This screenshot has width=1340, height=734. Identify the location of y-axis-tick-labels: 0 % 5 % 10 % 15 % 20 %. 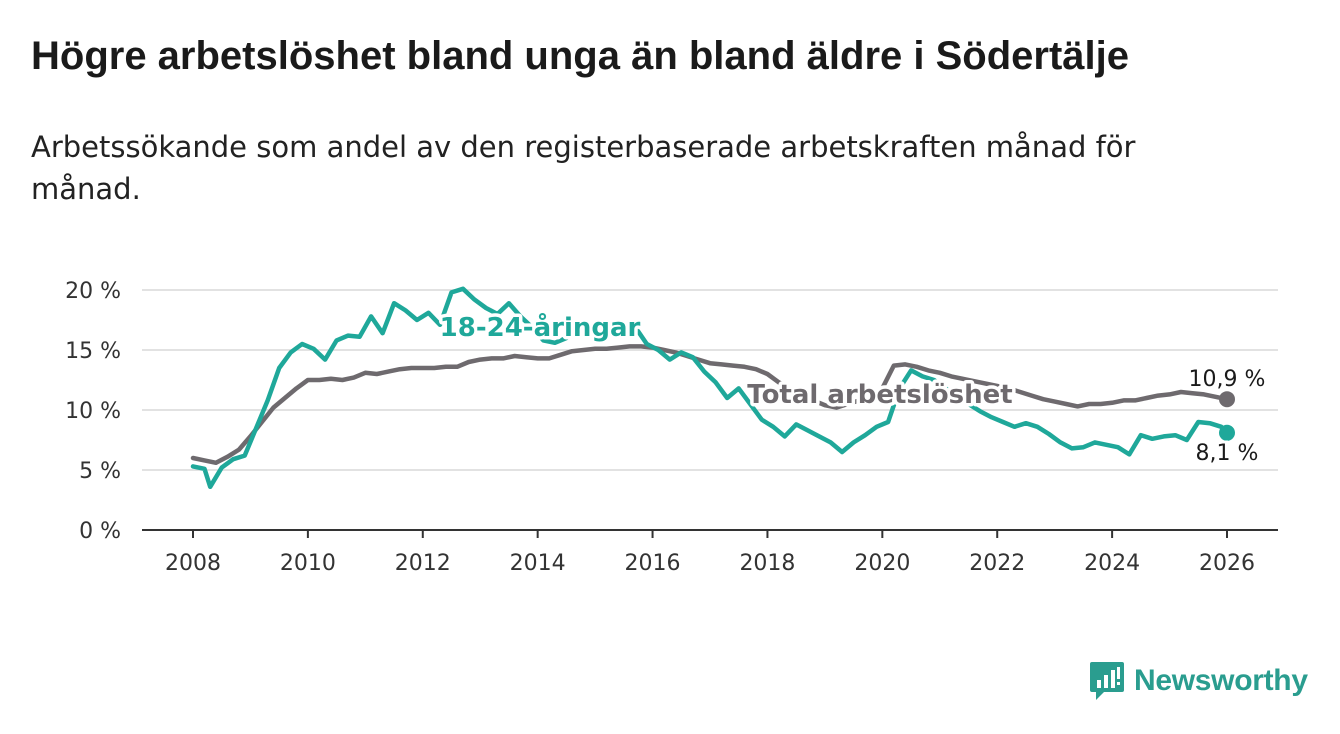
(93, 411).